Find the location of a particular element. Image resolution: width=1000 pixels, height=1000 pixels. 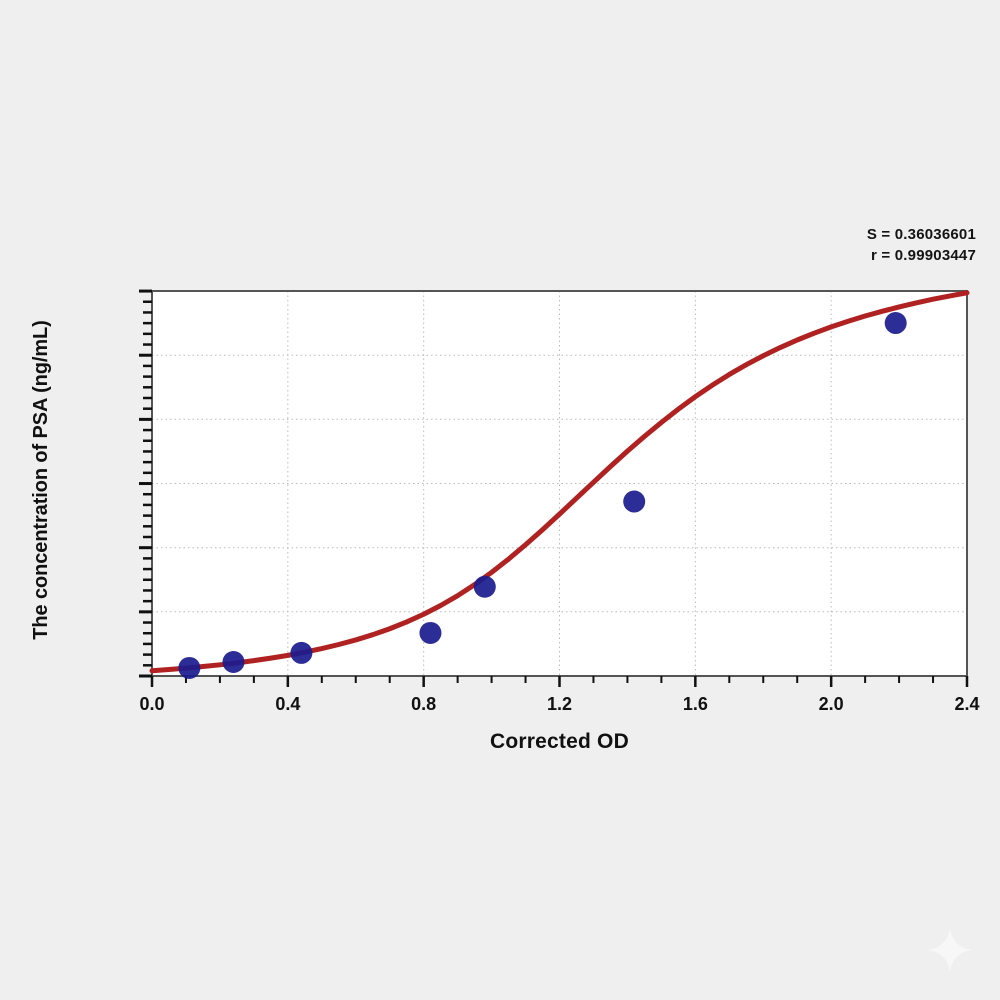

standard-error-value: S = 0.36036601 is located at coordinates (921, 234).